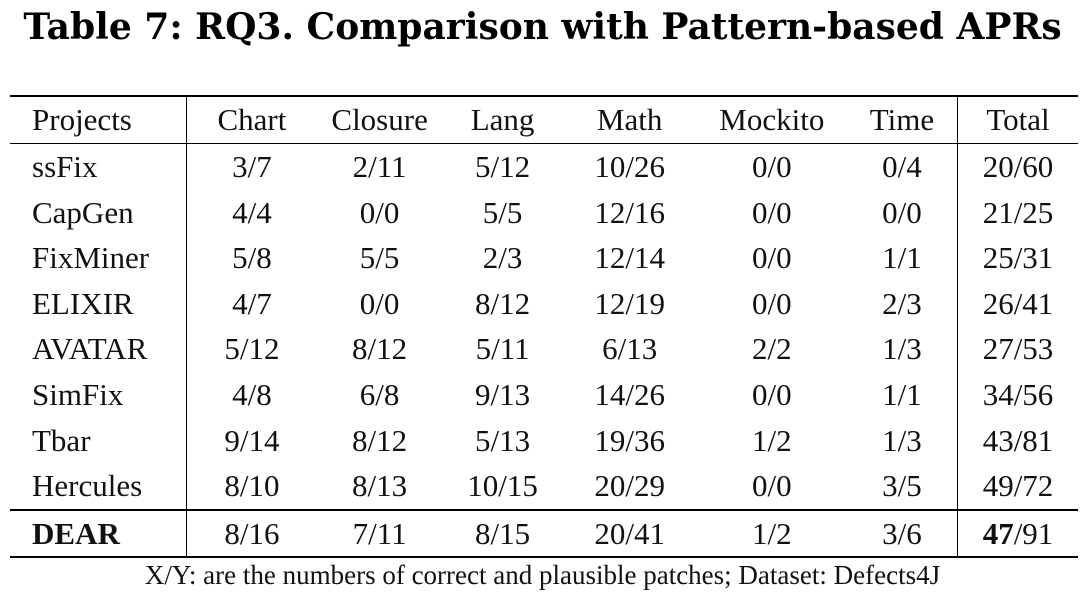 This screenshot has height=601, width=1085. Describe the element at coordinates (503, 303) in the screenshot. I see `cell-lang: 8/12` at that location.